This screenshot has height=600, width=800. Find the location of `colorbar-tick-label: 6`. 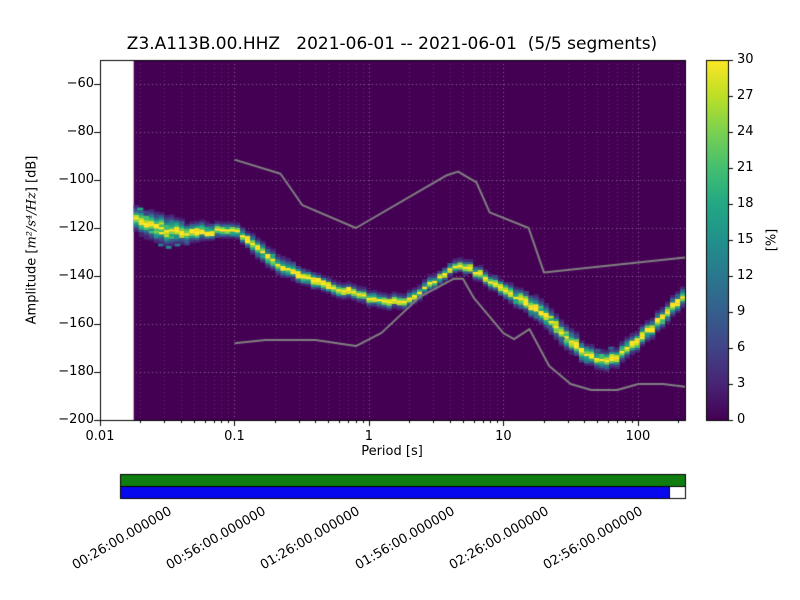

colorbar-tick-label: 6 is located at coordinates (741, 347).